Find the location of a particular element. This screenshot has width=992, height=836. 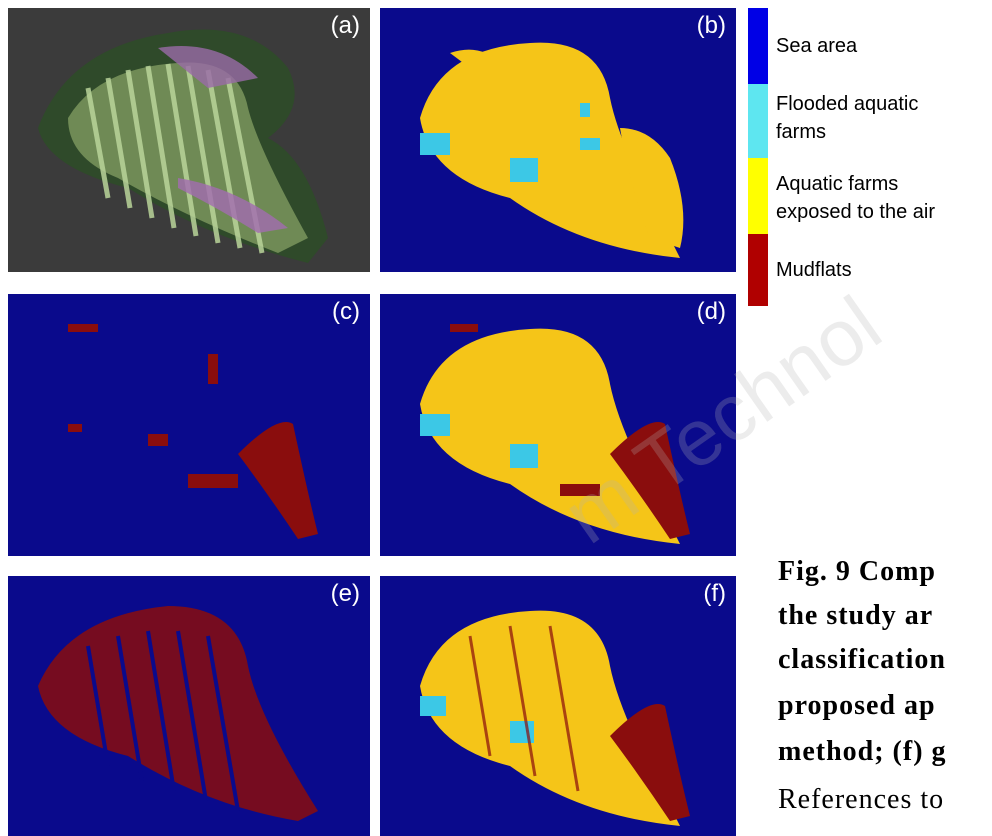

panel-f-classification-map: (f) is located at coordinates (558, 706).